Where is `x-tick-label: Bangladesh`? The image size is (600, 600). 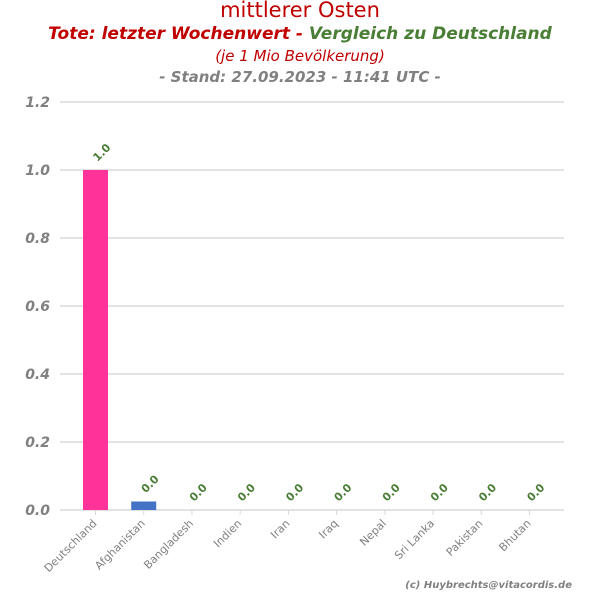 x-tick-label: Bangladesh is located at coordinates (168, 544).